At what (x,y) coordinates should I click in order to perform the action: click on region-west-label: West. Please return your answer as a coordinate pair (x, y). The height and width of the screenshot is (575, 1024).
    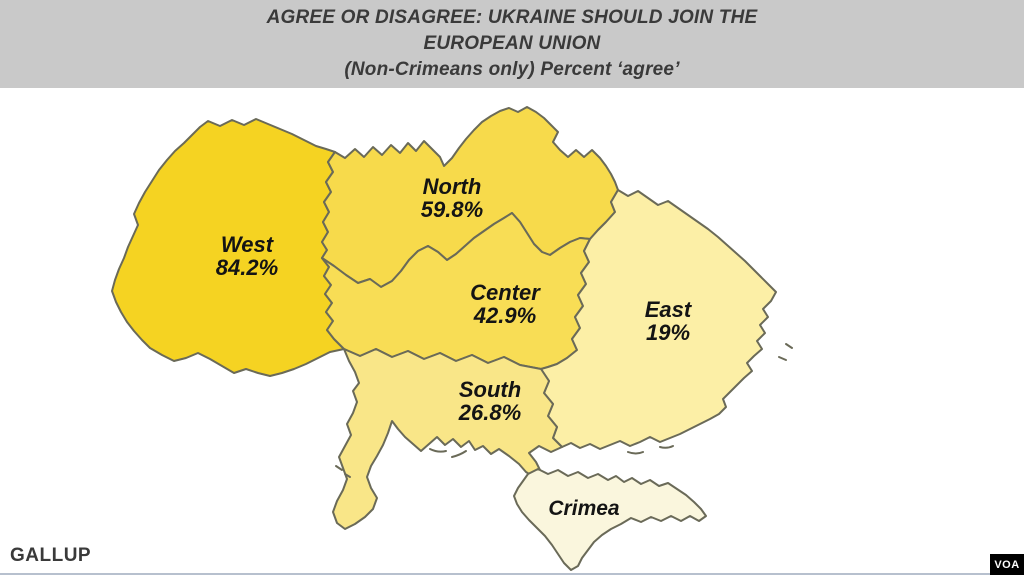
    Looking at the image, I should click on (248, 244).